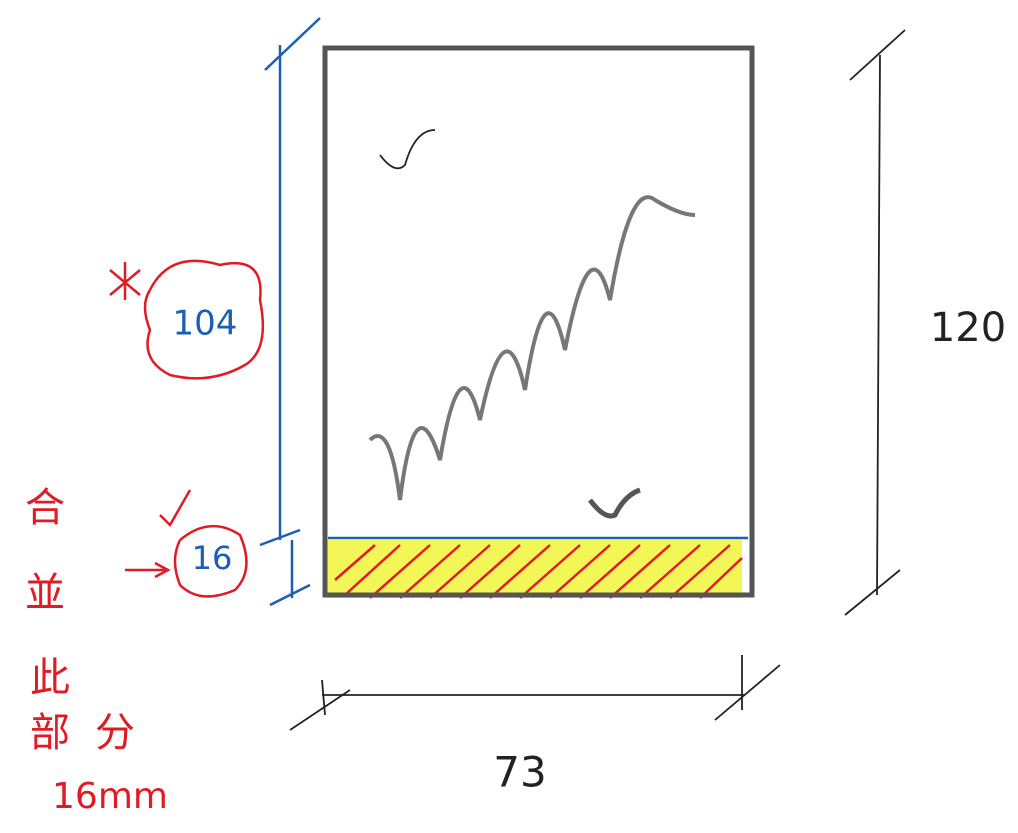 The width and height of the screenshot is (1018, 833). I want to click on note-measure: 16mm, so click(110, 796).